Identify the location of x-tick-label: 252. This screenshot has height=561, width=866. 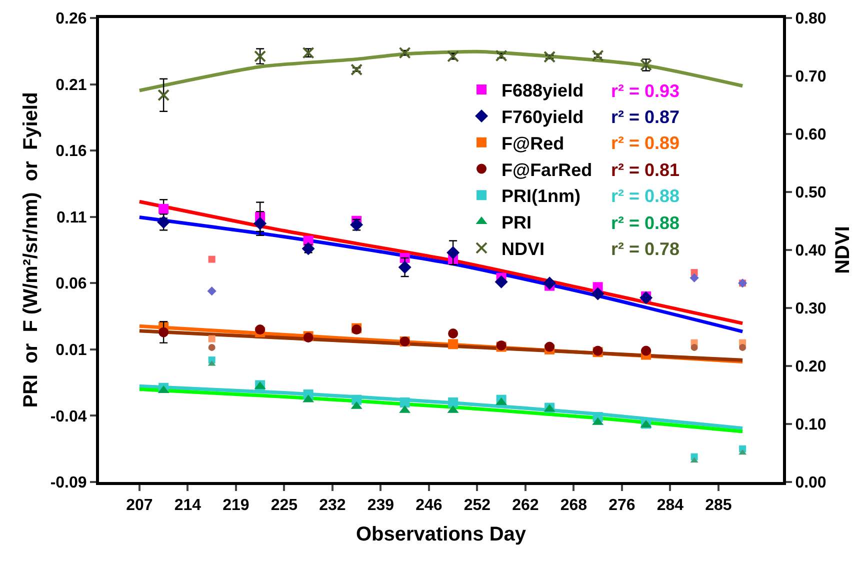
(477, 505).